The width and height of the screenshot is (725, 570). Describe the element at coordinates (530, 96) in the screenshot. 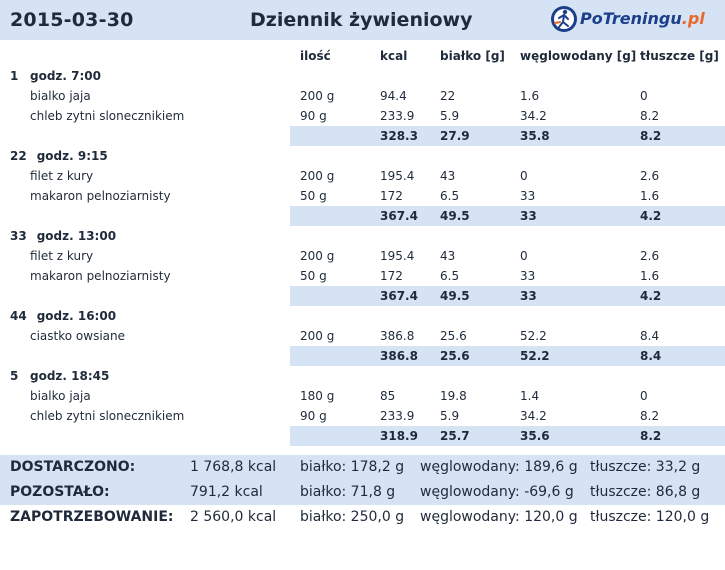

I see `food-carbs: 1.6` at that location.